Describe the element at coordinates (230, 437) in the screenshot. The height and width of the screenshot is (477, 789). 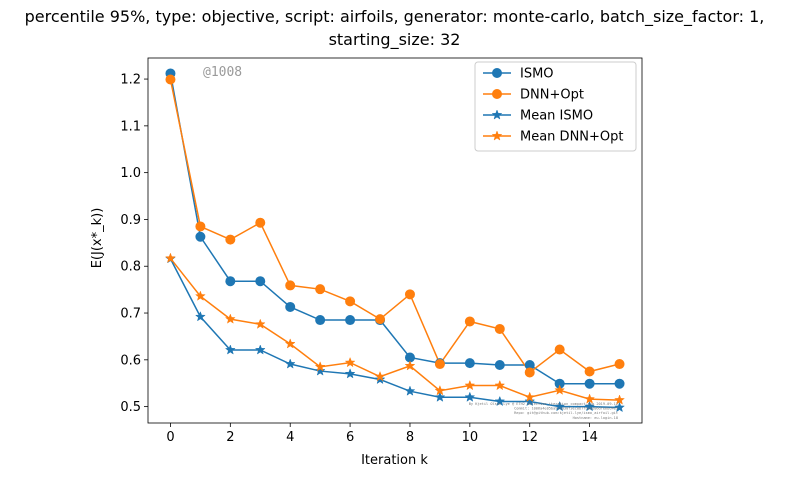
I see `x-tick-label: 2` at that location.